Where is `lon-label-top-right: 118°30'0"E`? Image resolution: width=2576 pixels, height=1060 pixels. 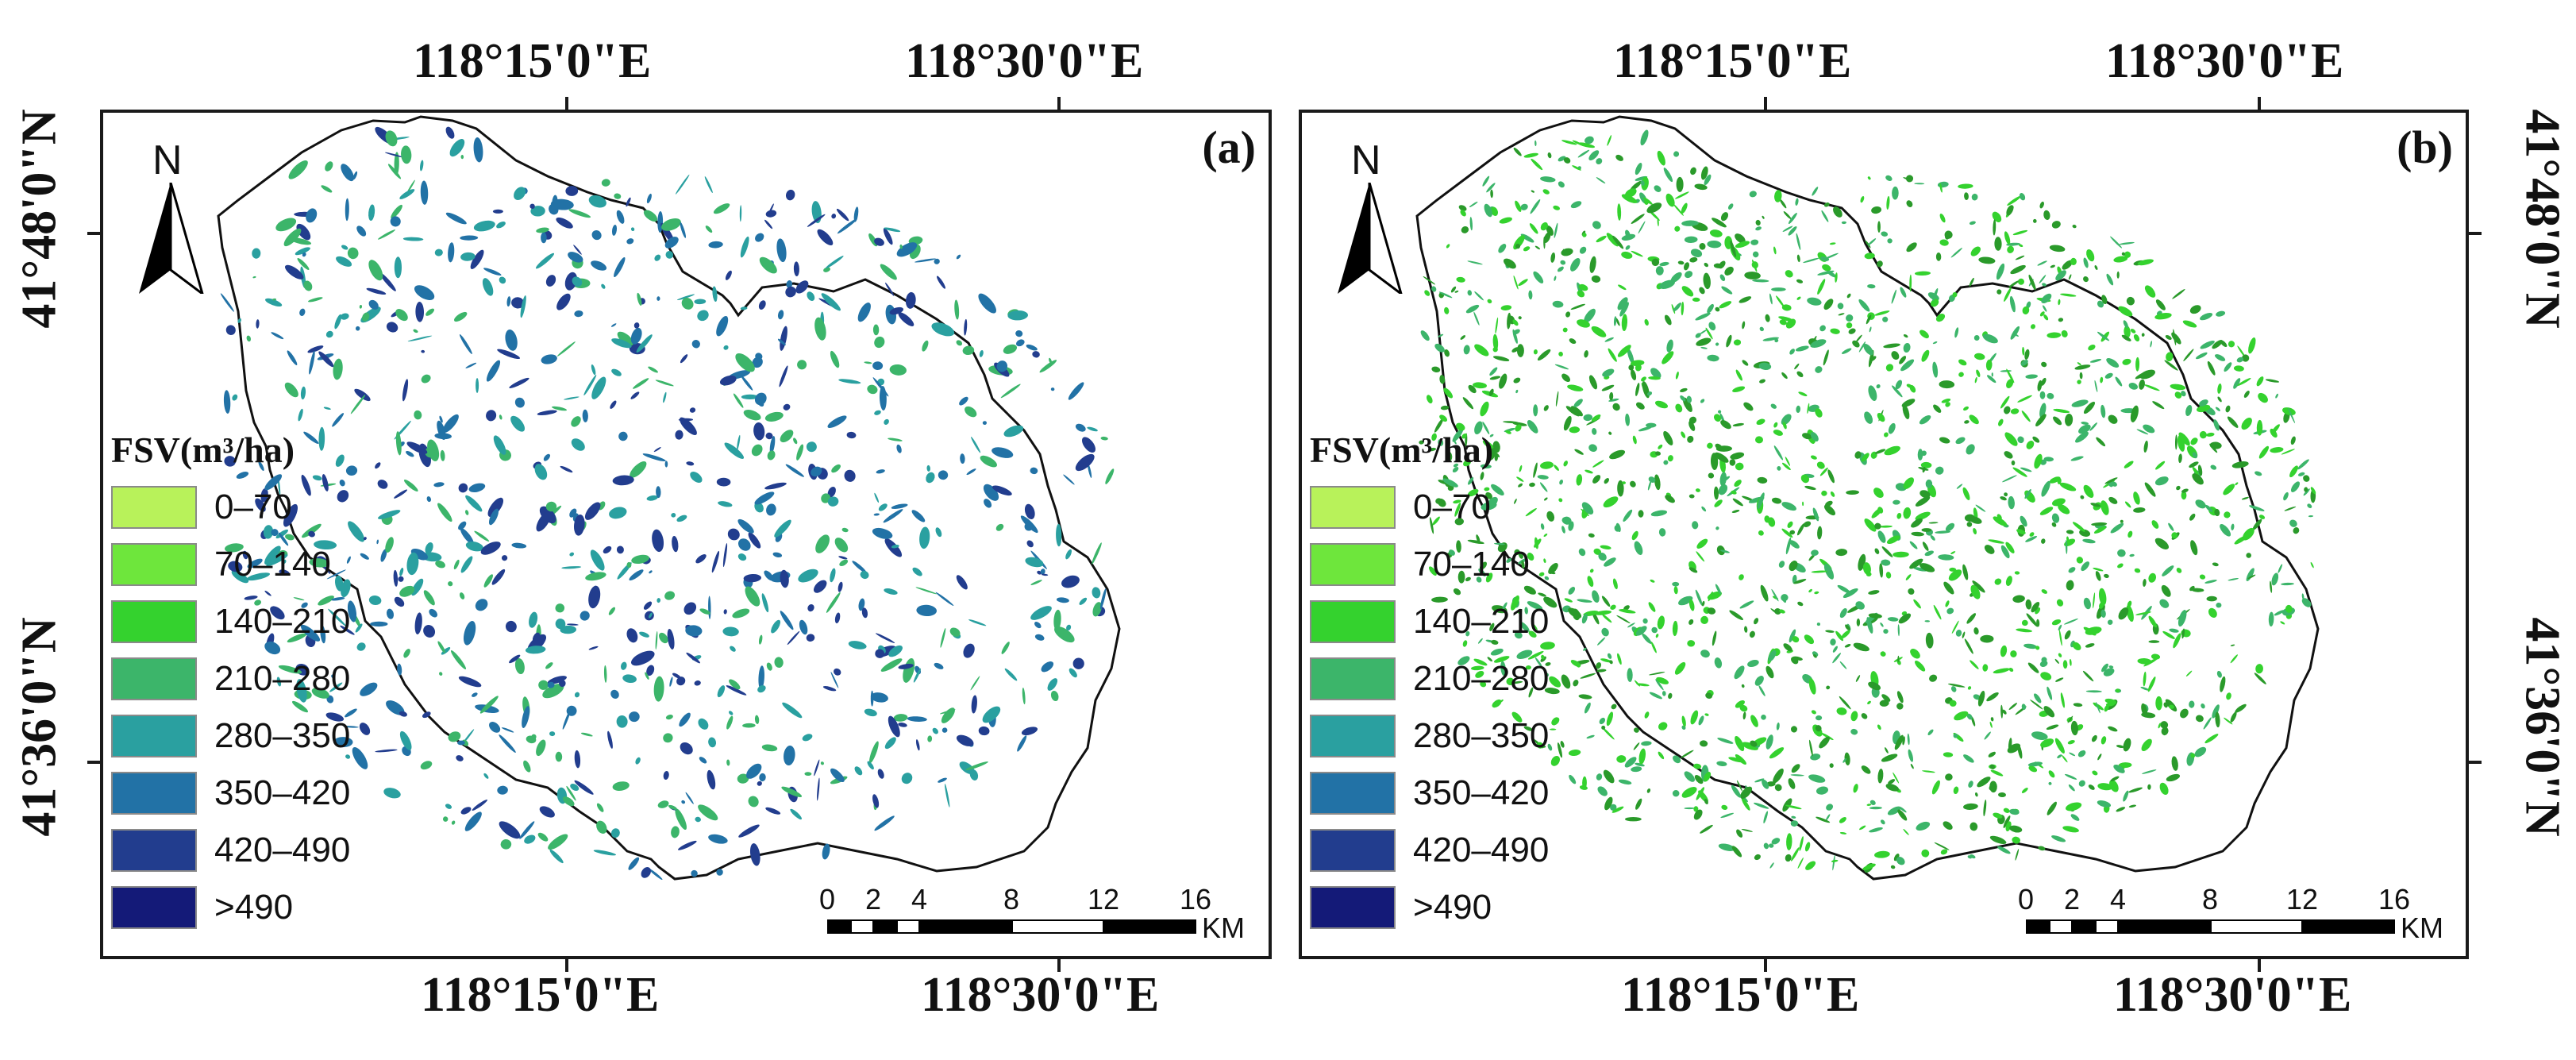
lon-label-top-right: 118°30'0"E is located at coordinates (1024, 61).